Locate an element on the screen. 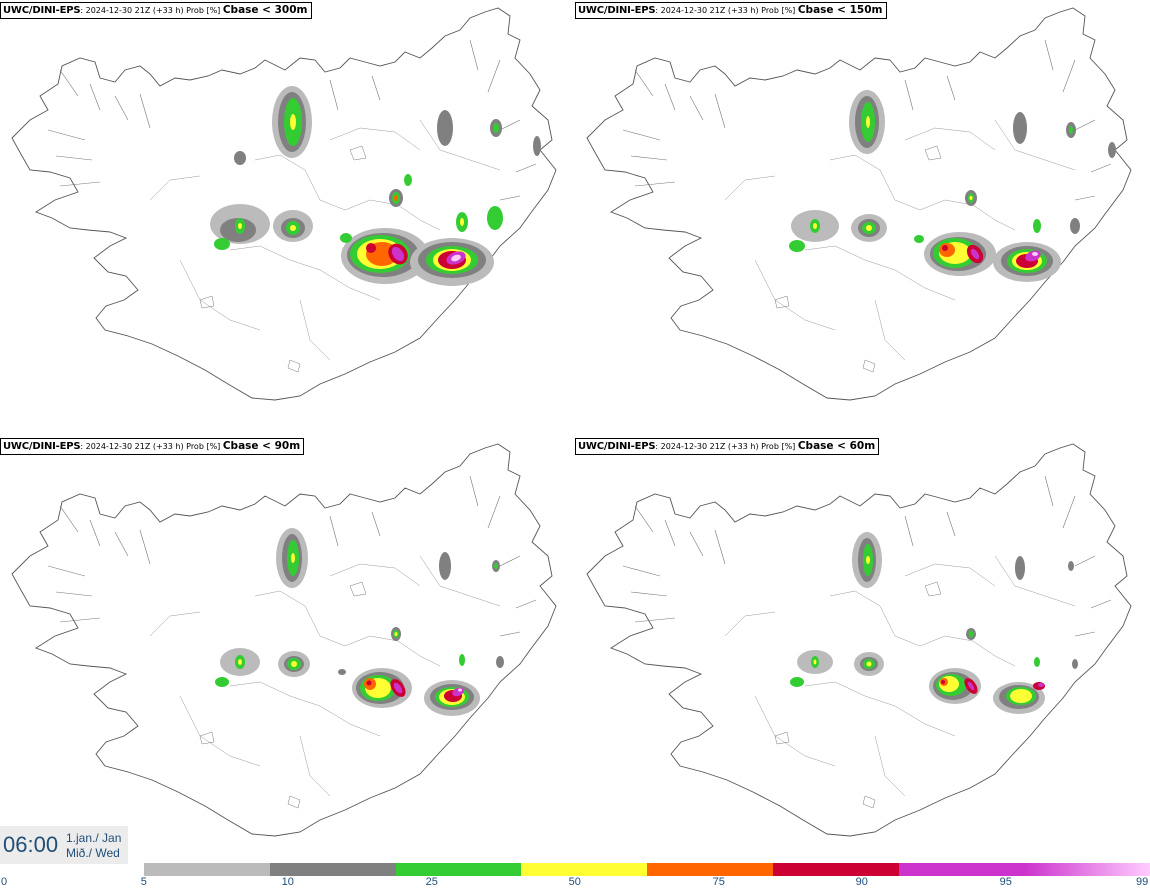 This screenshot has height=891, width=1150. probability-color-legend is located at coordinates (647, 869).